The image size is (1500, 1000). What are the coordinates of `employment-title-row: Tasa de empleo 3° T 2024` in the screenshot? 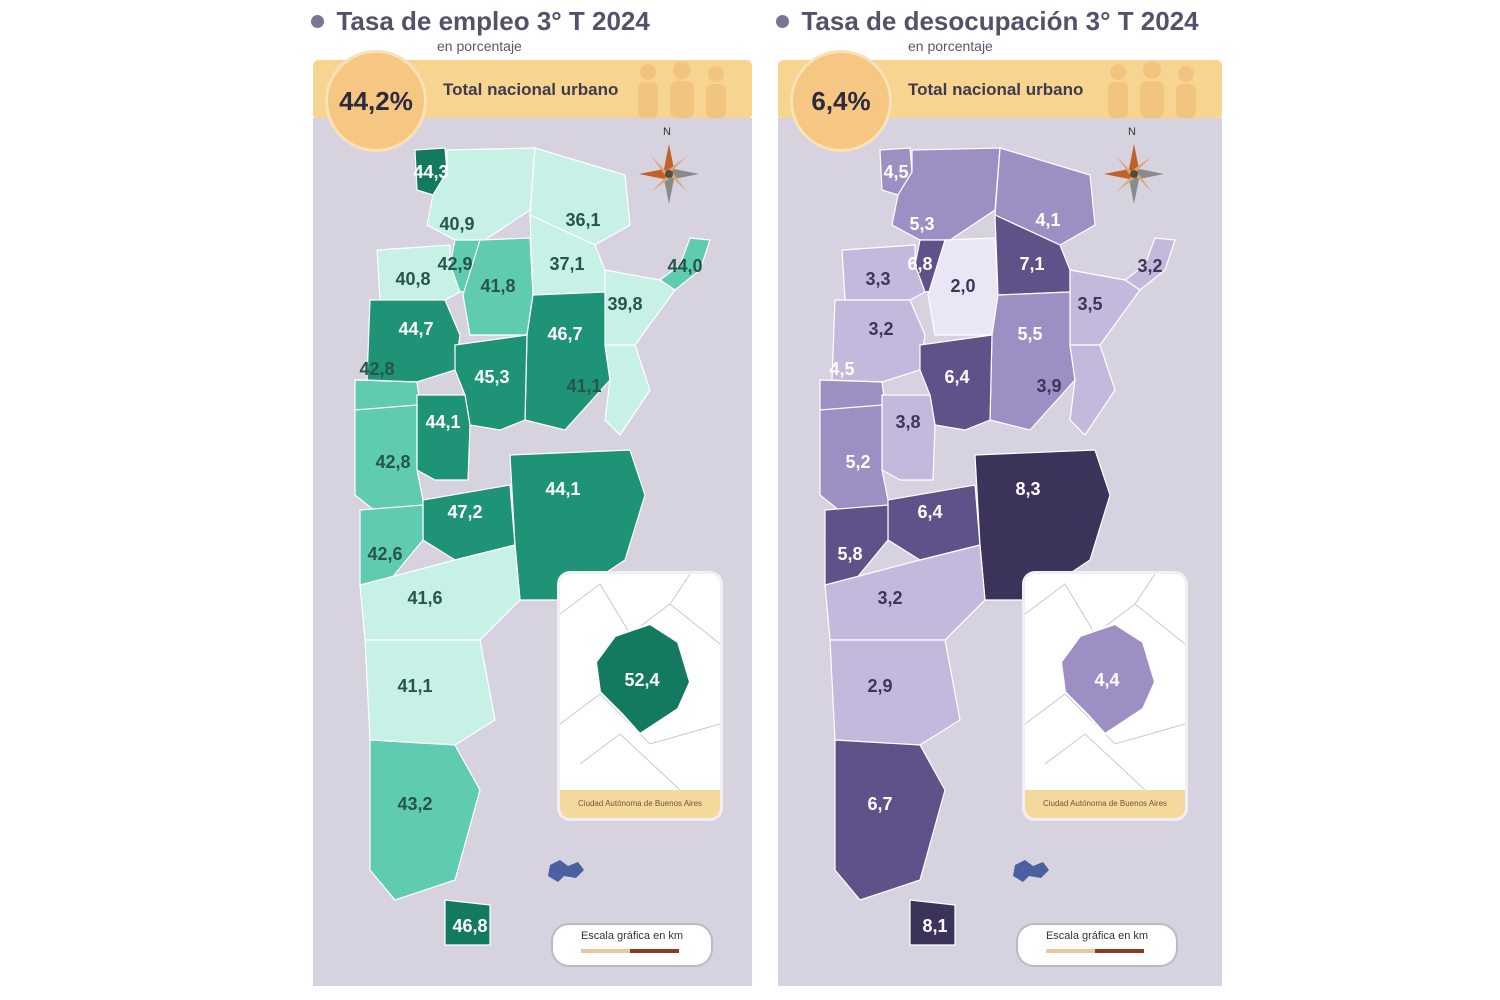 It's located at (480, 21).